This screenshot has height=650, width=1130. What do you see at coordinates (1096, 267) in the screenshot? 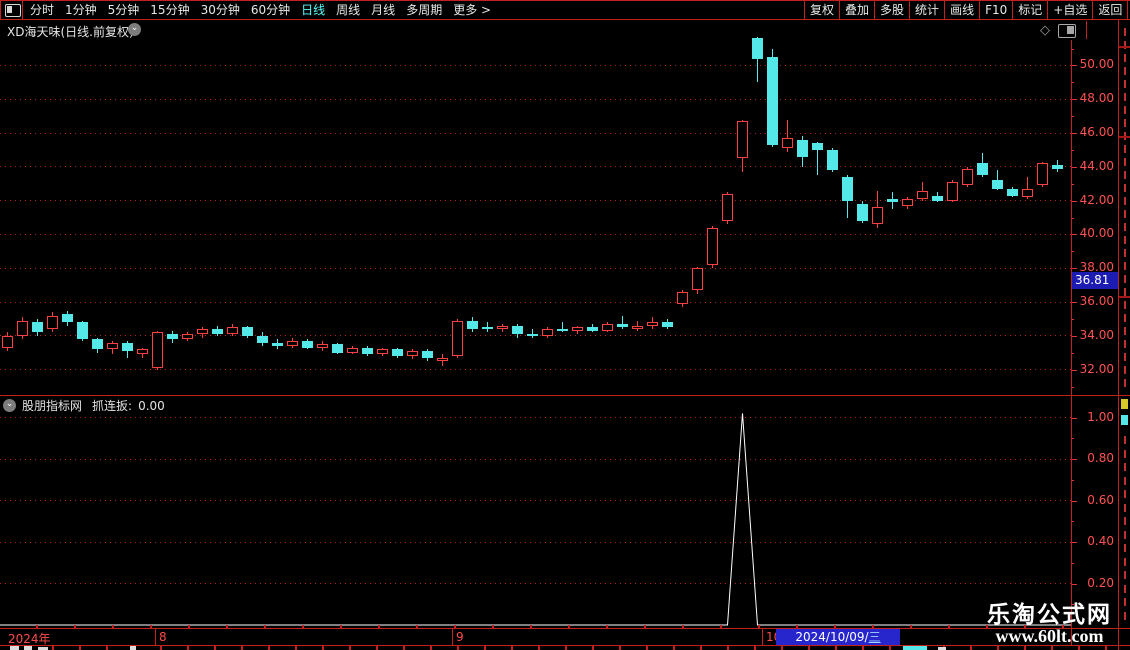
I see `price-label-38.00: 38.00` at bounding box center [1096, 267].